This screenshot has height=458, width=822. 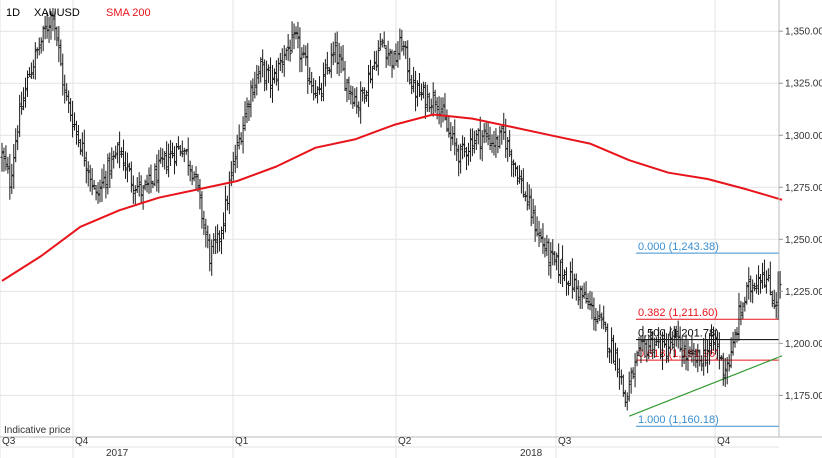 What do you see at coordinates (13, 13) in the screenshot?
I see `timeframe-label: 1D` at bounding box center [13, 13].